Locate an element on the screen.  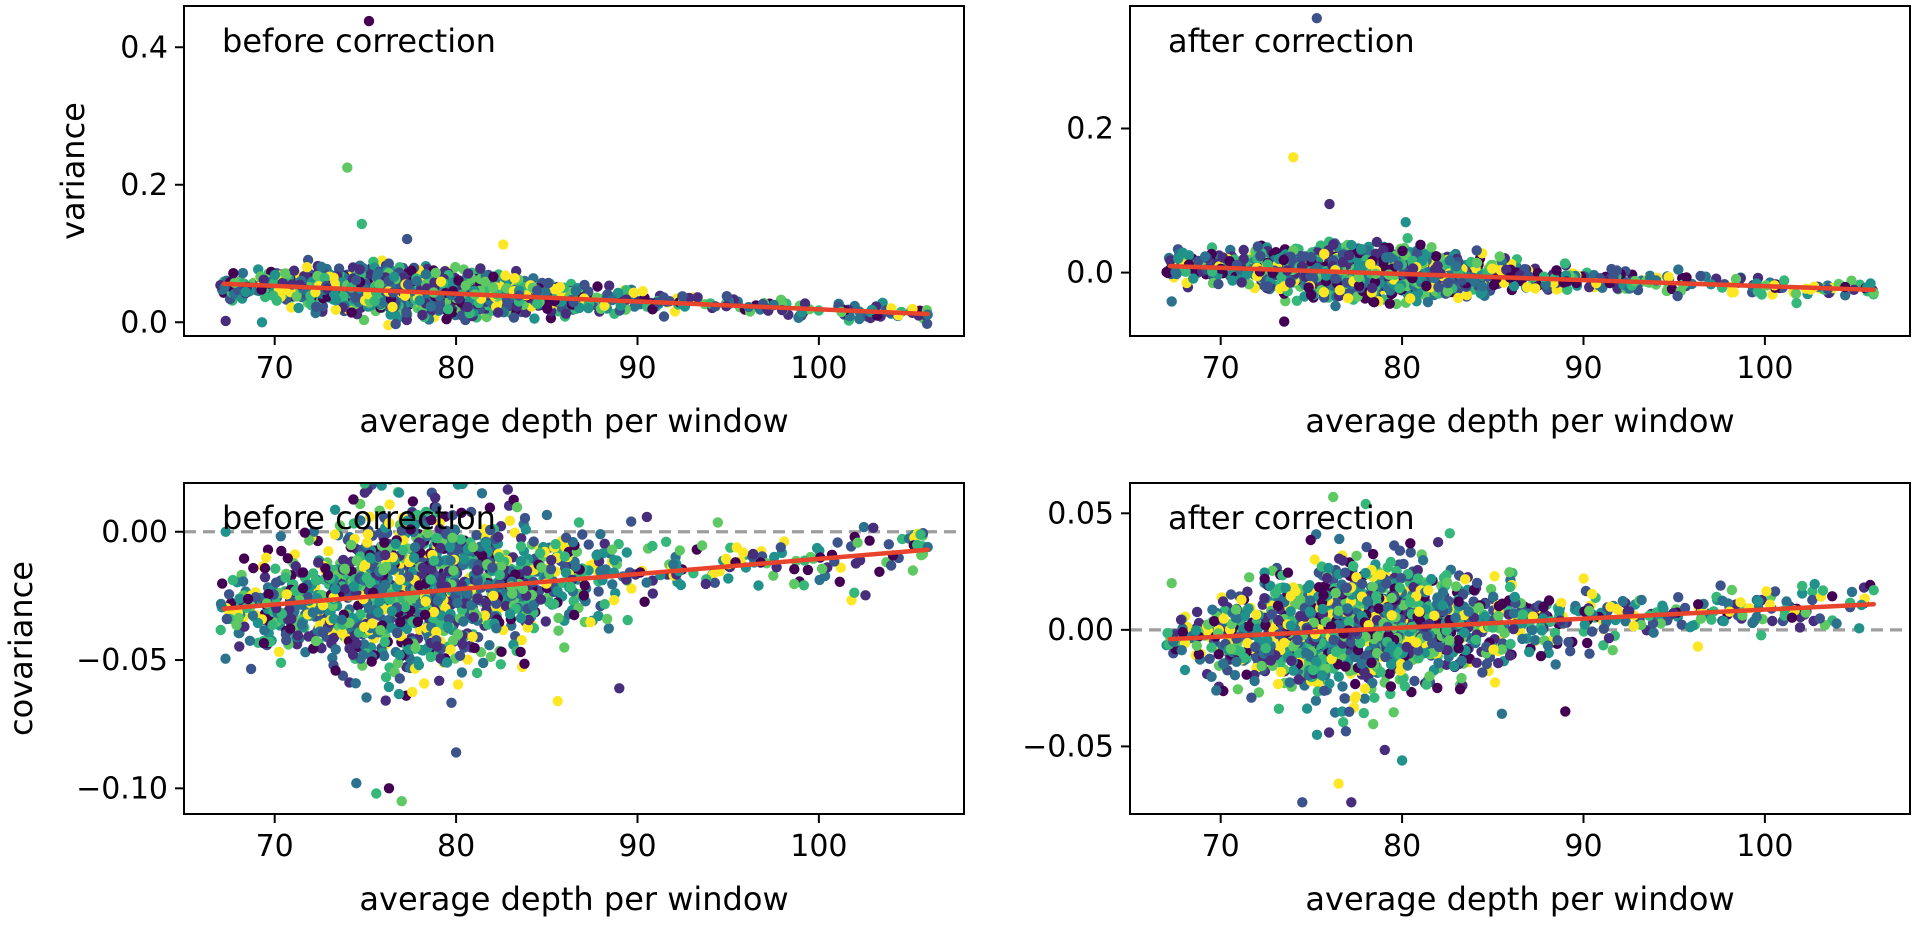
x-tick-label: 80 is located at coordinates (456, 846).